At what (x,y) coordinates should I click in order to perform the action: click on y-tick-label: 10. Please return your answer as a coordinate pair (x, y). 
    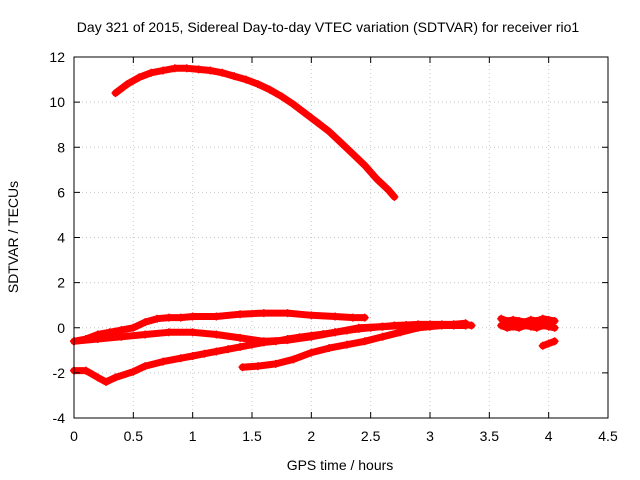
    Looking at the image, I should click on (57, 102).